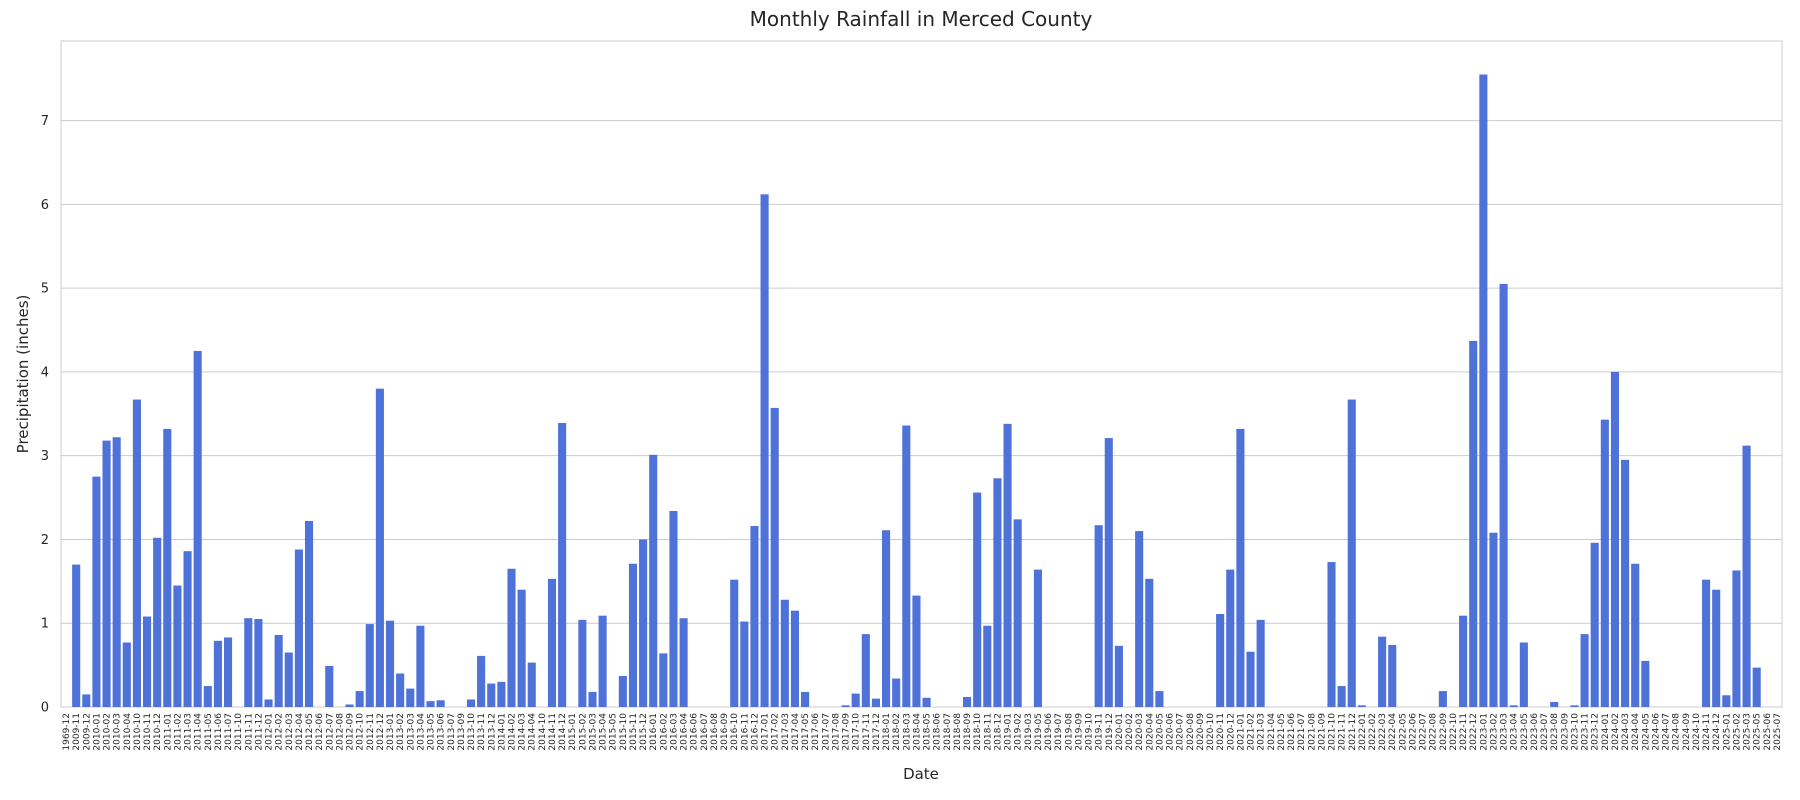 Image resolution: width=1800 pixels, height=800 pixels. Describe the element at coordinates (1252, 732) in the screenshot. I see `x-tick-label: 2021-02` at that location.